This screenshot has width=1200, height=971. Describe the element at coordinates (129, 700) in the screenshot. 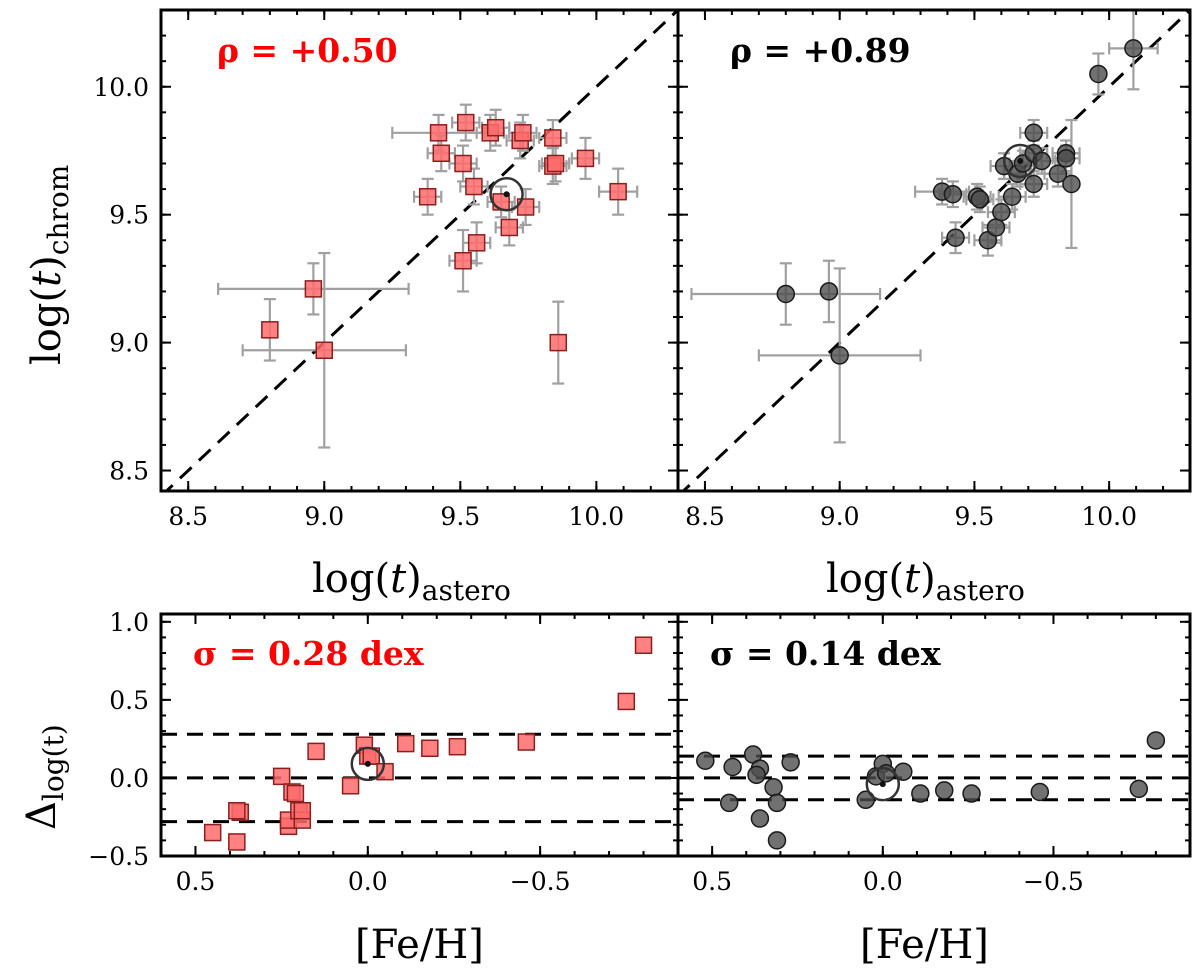

I see `y-tick-label: 0.5` at that location.